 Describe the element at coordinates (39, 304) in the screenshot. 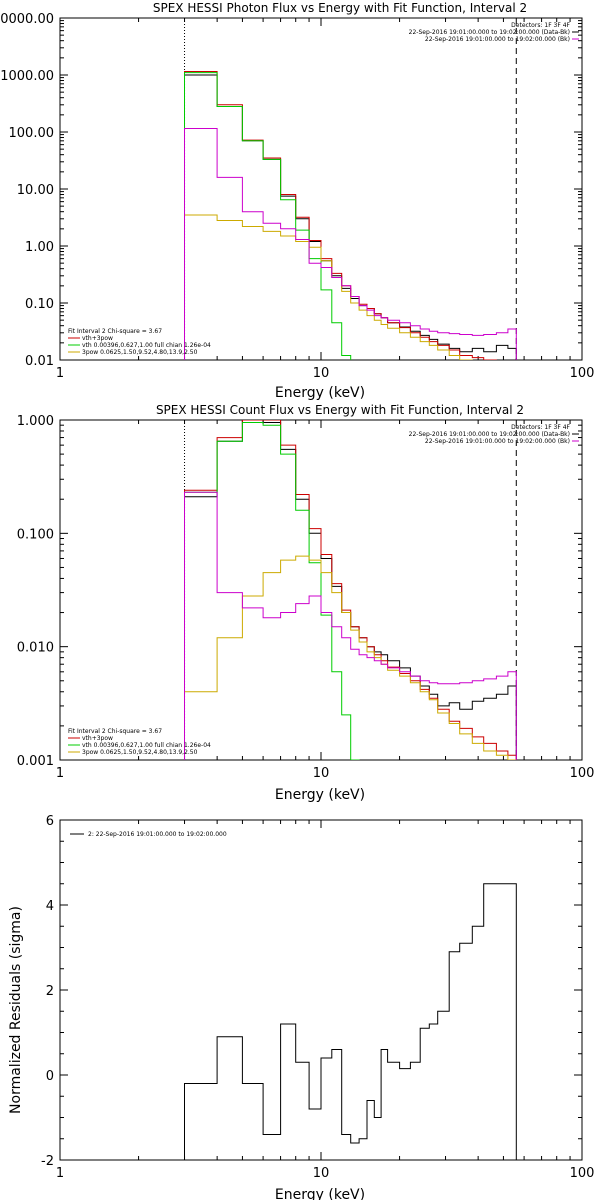

I see `y-tick-label: 0.10` at that location.